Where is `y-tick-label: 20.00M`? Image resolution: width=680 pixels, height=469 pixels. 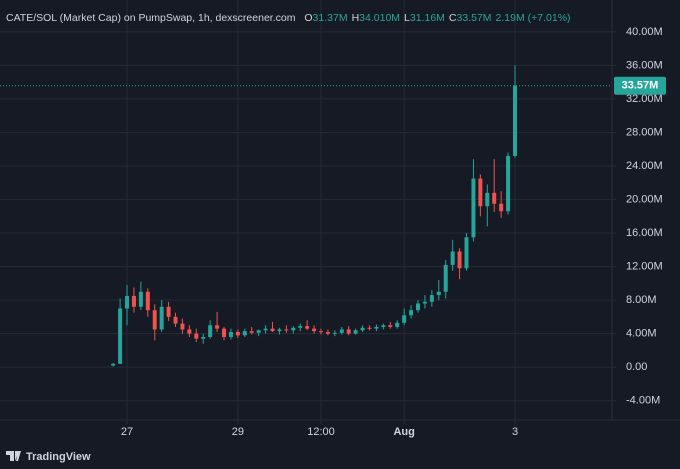 y-tick-label: 20.00M is located at coordinates (644, 199).